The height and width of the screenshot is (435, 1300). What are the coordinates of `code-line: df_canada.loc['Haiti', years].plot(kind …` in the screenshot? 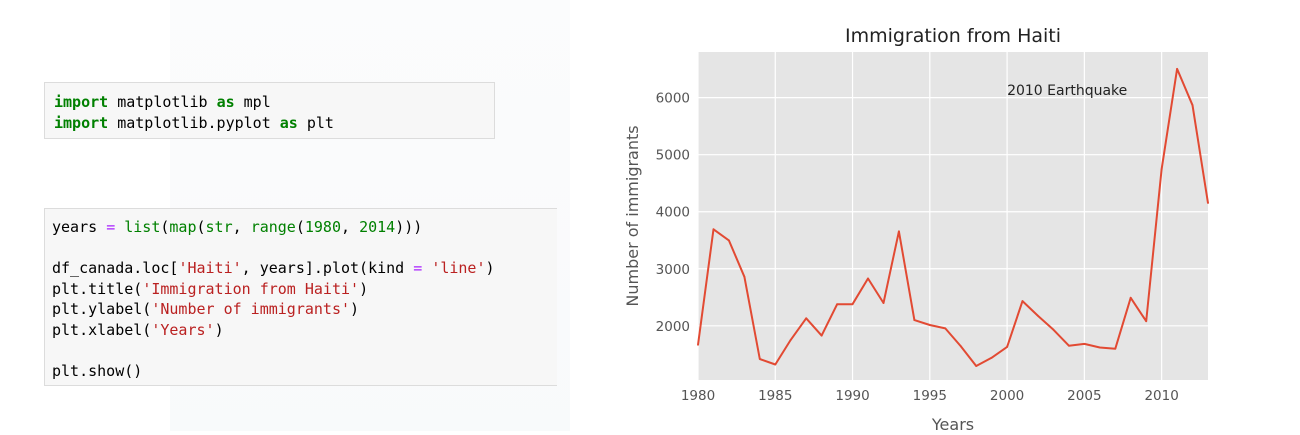 It's located at (304, 268).